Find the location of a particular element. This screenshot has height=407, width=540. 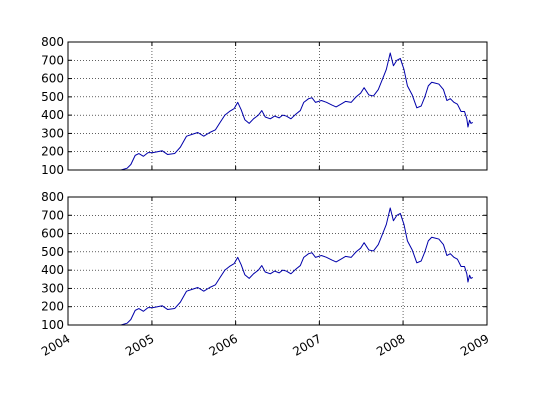

bottom-x-tick-label: 2005 is located at coordinates (139, 344).